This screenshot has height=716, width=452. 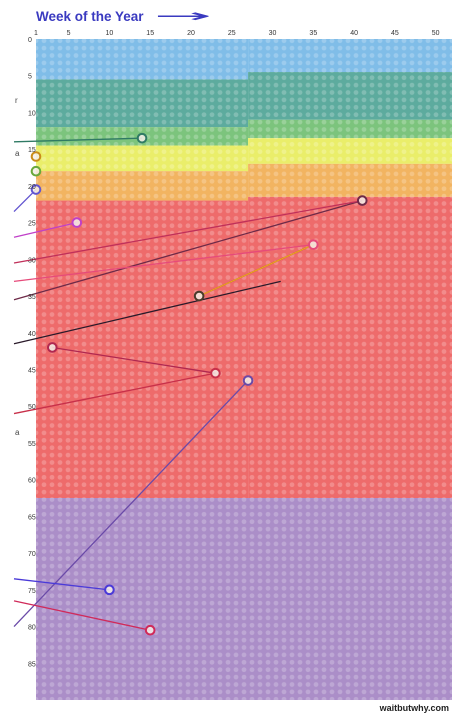 What do you see at coordinates (32, 407) in the screenshot?
I see `y-tick-label-50: 50` at bounding box center [32, 407].